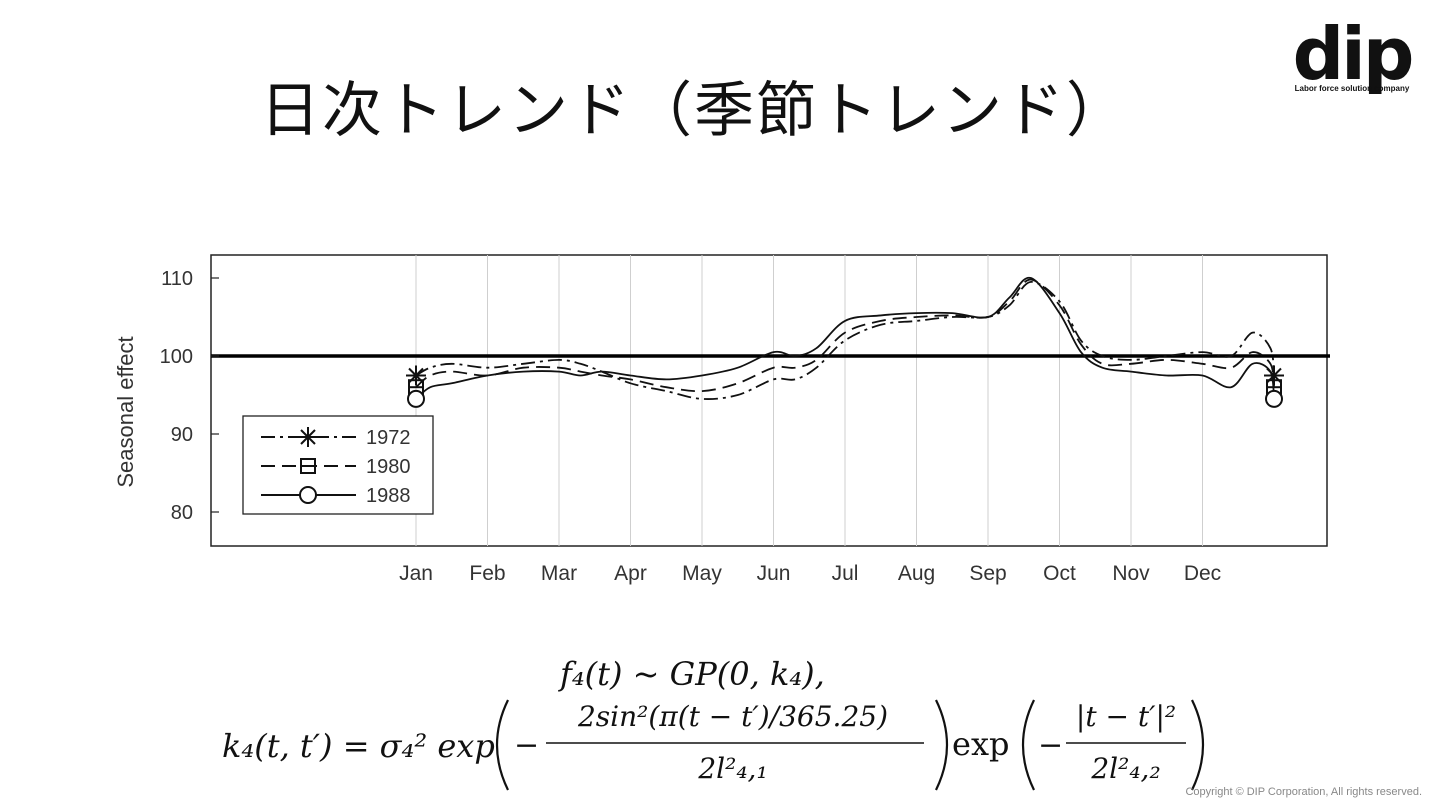 The image size is (1440, 810). I want to click on y-tick-label-80: 80, so click(182, 513).